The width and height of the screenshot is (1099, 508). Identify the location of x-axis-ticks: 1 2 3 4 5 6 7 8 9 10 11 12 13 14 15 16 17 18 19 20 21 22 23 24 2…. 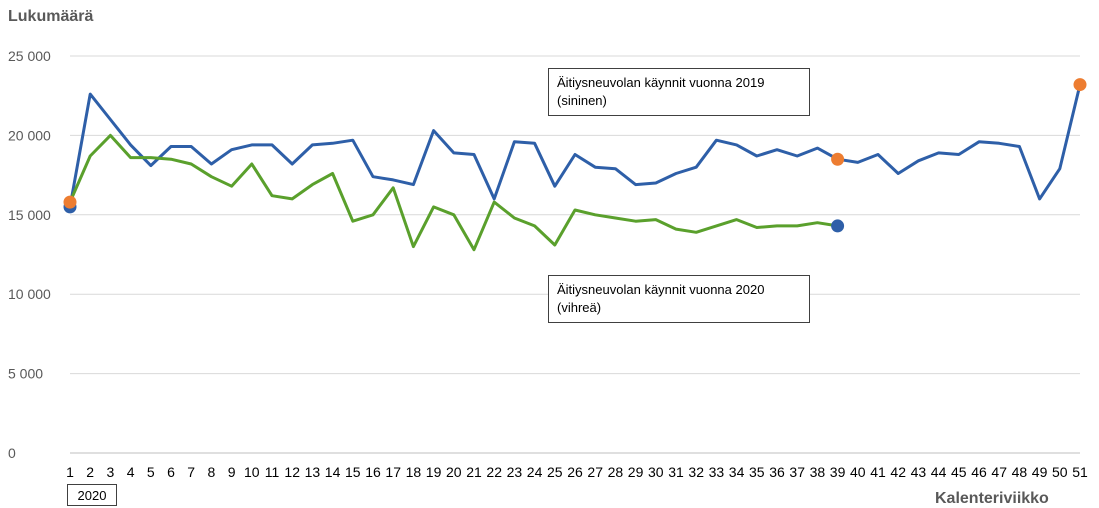
(577, 472).